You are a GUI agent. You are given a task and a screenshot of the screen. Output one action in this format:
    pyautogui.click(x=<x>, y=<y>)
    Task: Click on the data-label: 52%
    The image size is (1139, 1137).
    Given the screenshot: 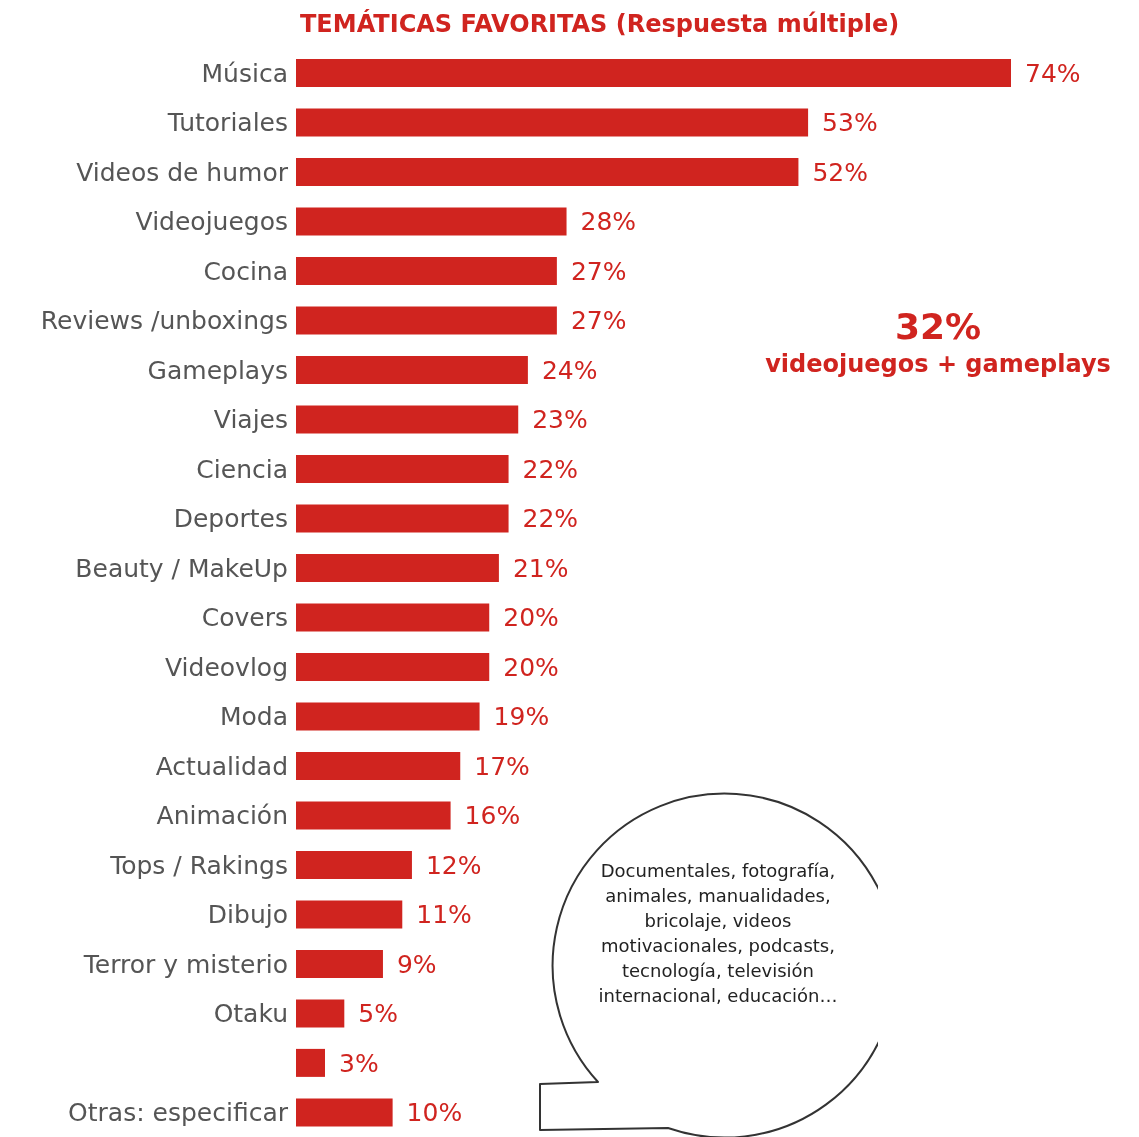 What is the action you would take?
    pyautogui.click(x=840, y=172)
    